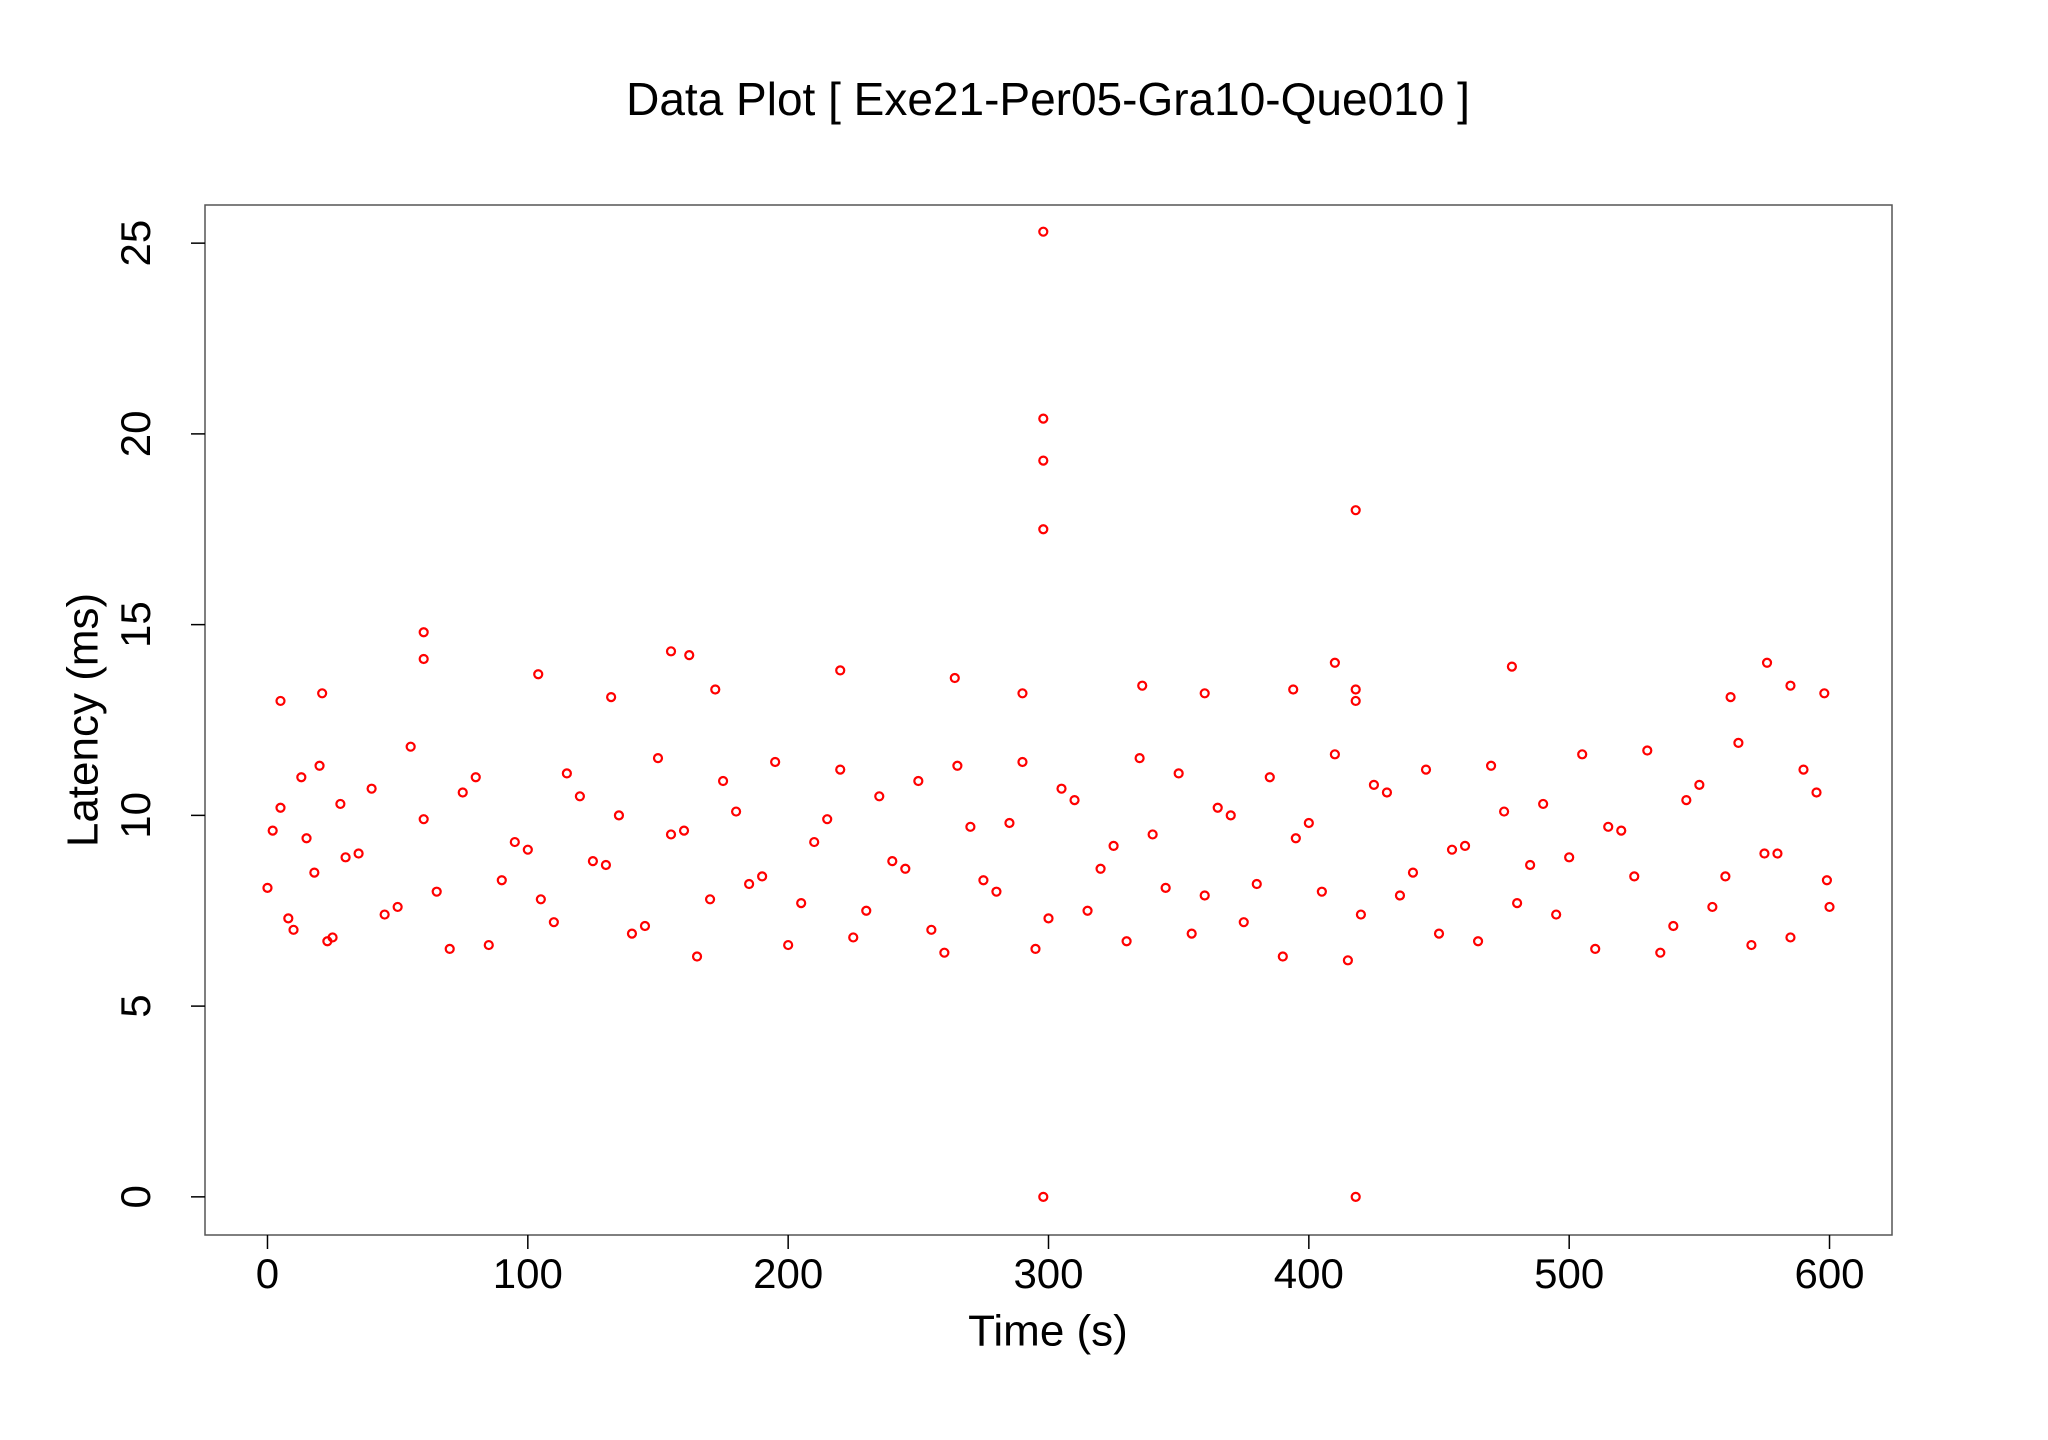 The height and width of the screenshot is (1440, 2048). What do you see at coordinates (528, 1273) in the screenshot?
I see `x-tick-label: 100` at bounding box center [528, 1273].